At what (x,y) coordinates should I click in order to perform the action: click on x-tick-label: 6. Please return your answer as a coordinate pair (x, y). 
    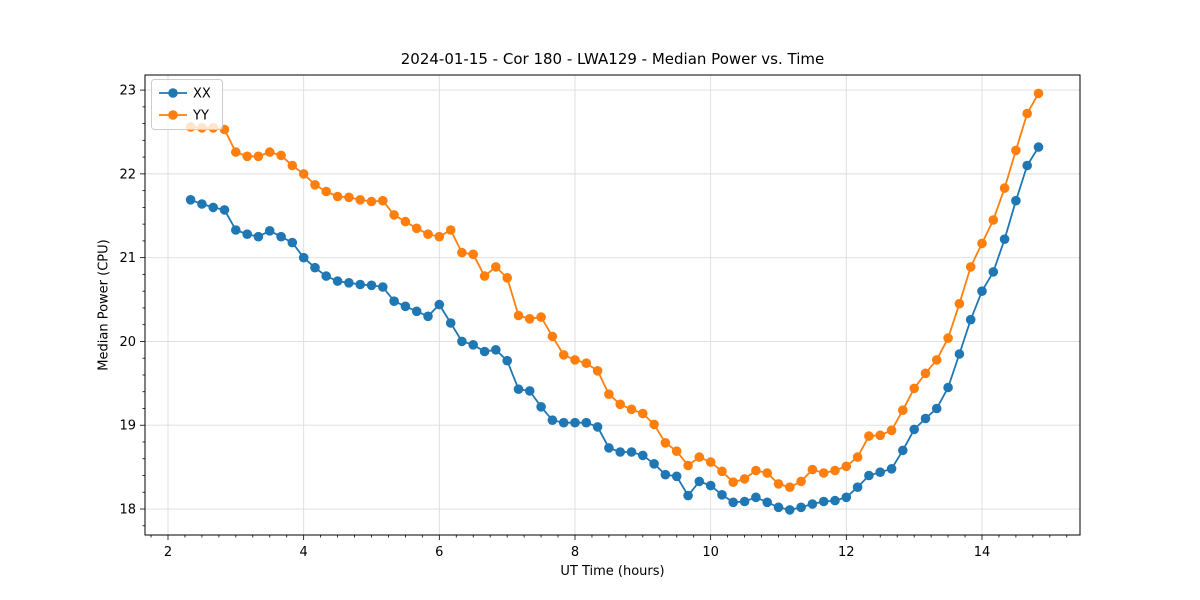
    Looking at the image, I should click on (439, 552).